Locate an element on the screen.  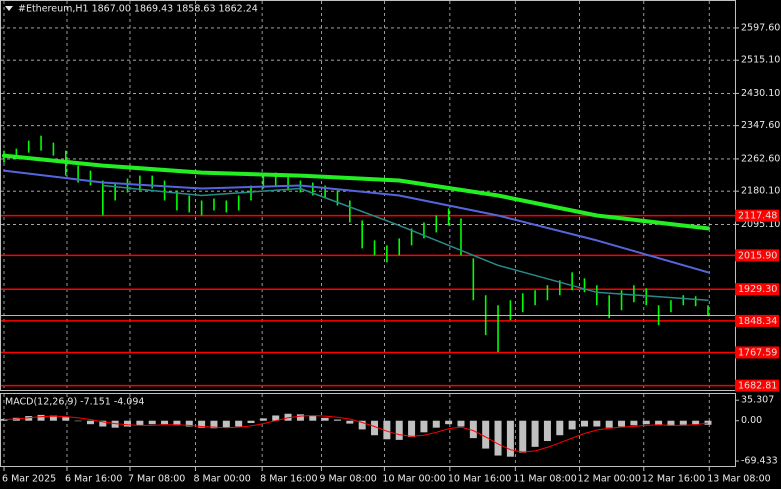
moving-average is located at coordinates (356, 192).